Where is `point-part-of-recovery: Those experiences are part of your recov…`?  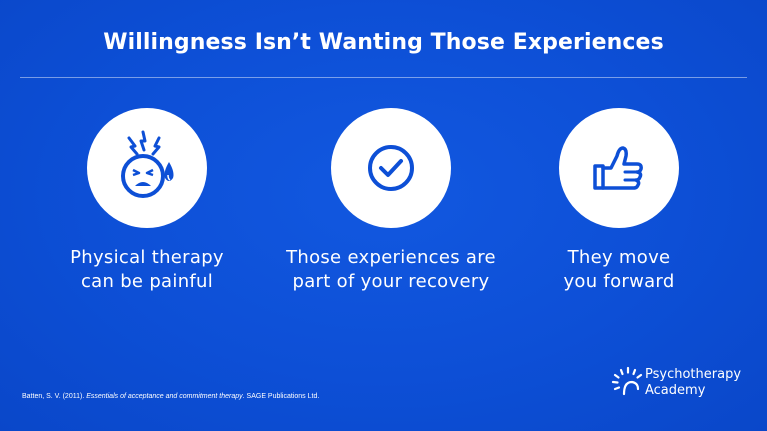 point-part-of-recovery: Those experiences are part of your recov… is located at coordinates (391, 201).